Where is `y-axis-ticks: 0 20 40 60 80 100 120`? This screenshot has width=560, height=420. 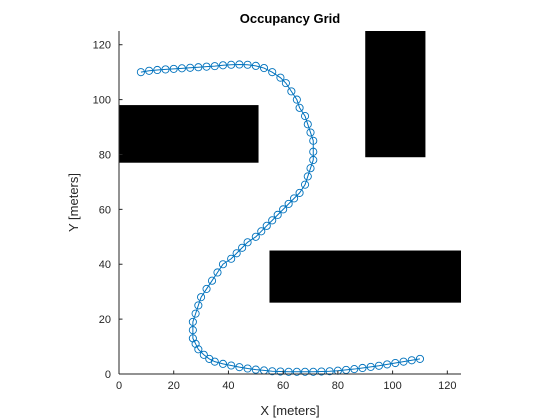 y-axis-ticks: 0 20 40 60 80 100 120 is located at coordinates (108, 210).